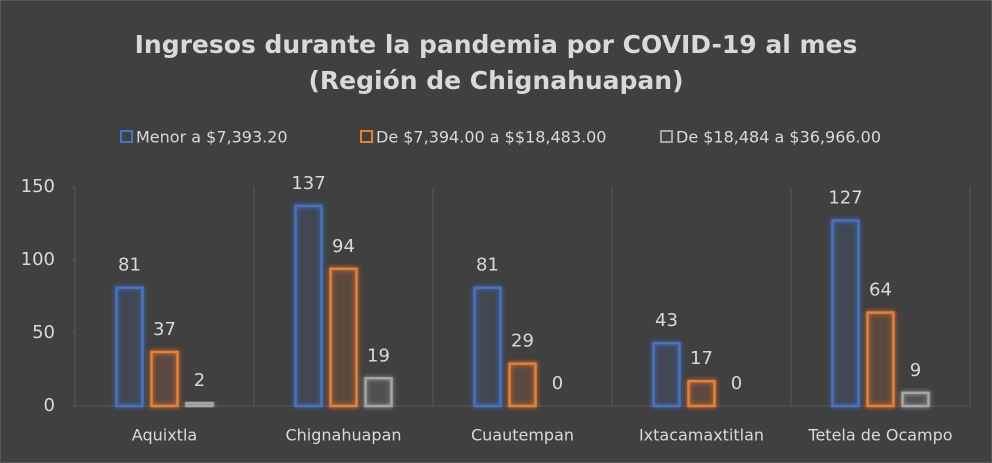 The width and height of the screenshot is (992, 463). Describe the element at coordinates (343, 246) in the screenshot. I see `data-label: 94` at that location.